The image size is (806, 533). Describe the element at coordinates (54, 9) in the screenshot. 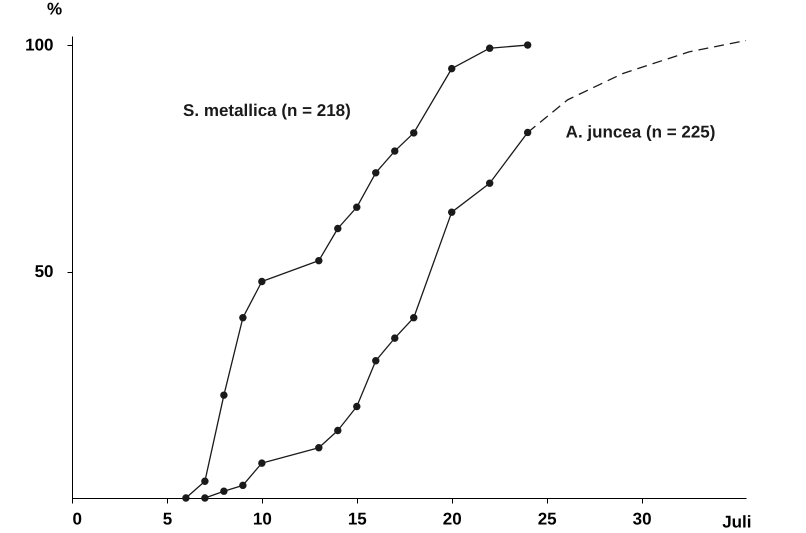

I see `y-axis-title: %` at that location.